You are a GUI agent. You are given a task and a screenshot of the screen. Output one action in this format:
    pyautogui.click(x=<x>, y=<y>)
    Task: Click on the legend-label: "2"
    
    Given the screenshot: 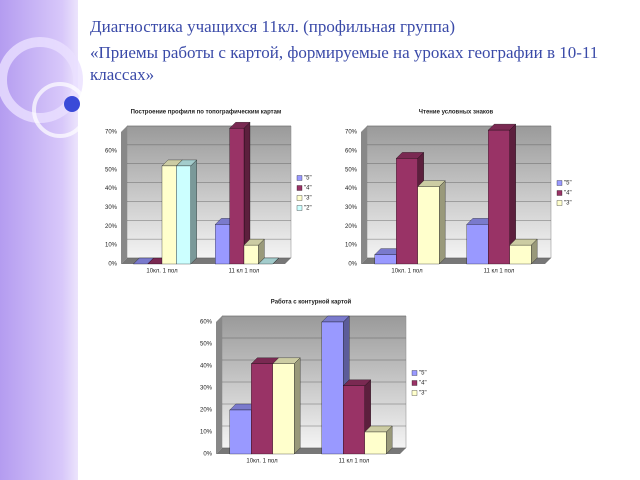 What is the action you would take?
    pyautogui.click(x=308, y=209)
    